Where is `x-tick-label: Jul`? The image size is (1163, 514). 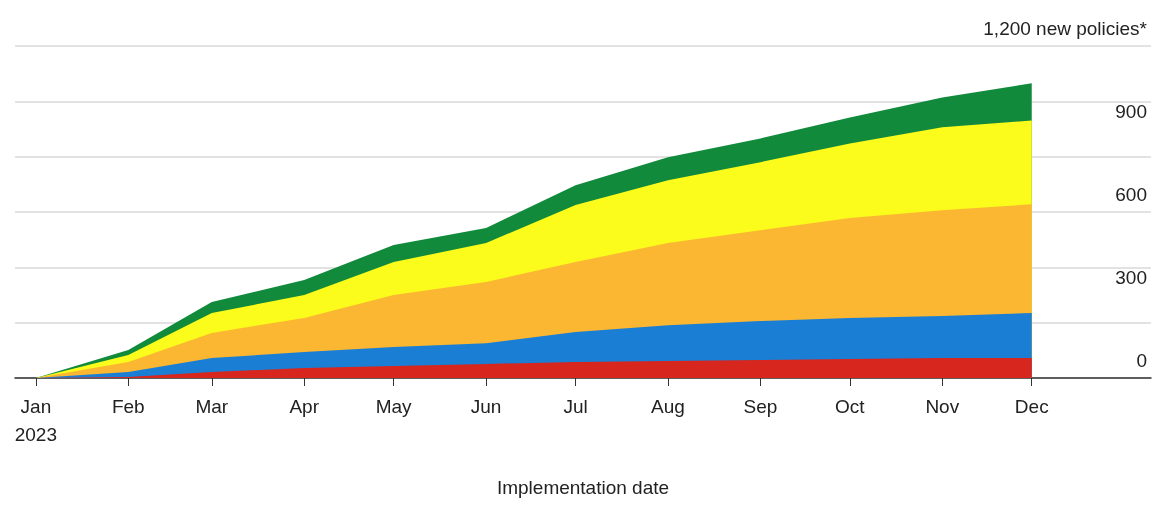
x-tick-label: Jul is located at coordinates (575, 406).